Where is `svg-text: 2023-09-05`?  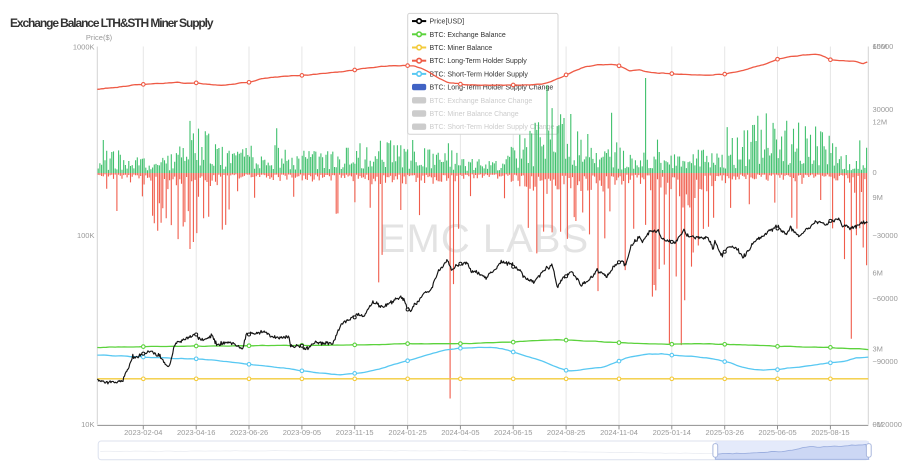
svg-text: 2023-09-05 is located at coordinates (302, 432).